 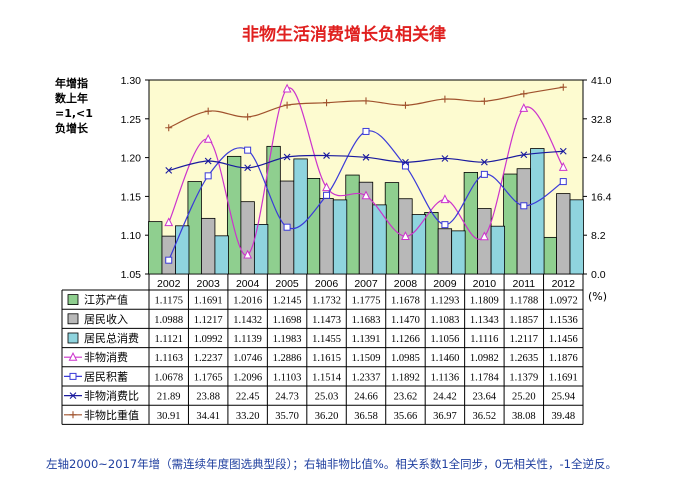 What do you see at coordinates (287, 377) in the screenshot?
I see `table-cell: 1.1103` at bounding box center [287, 377].